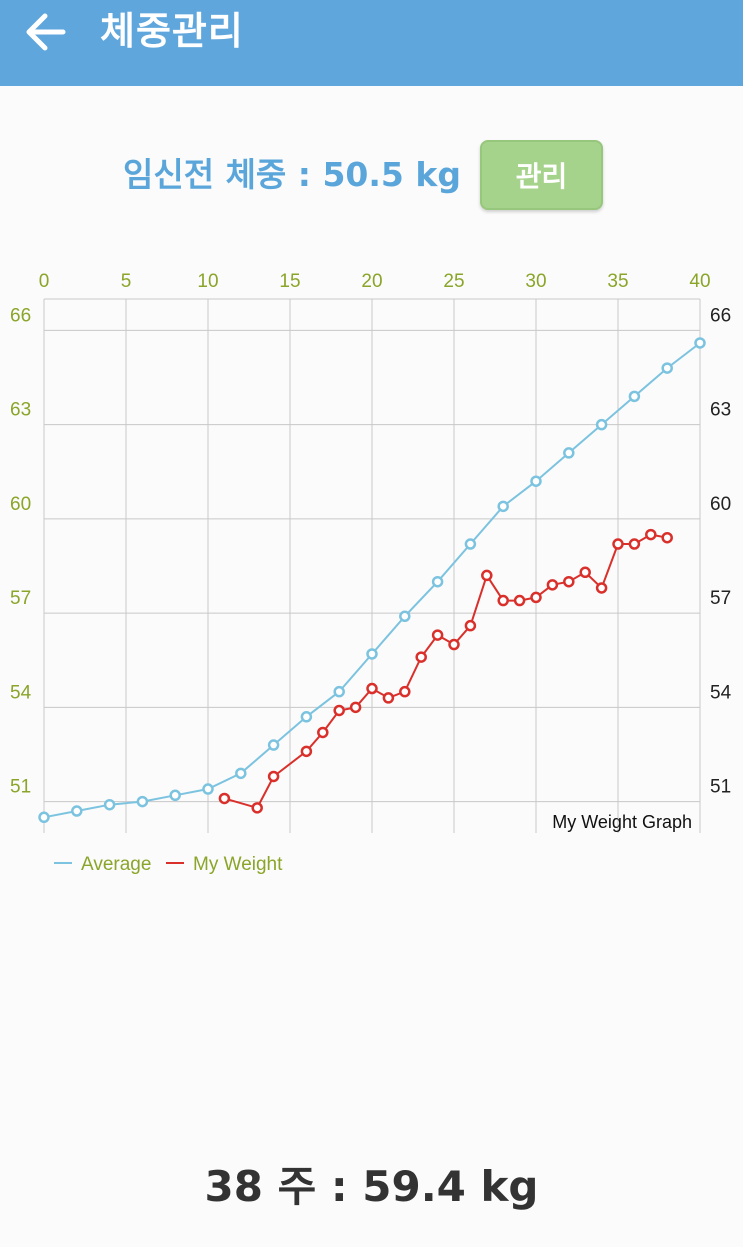 The width and height of the screenshot is (743, 1247). Describe the element at coordinates (622, 822) in the screenshot. I see `chart-title: My Weight Graph` at that location.